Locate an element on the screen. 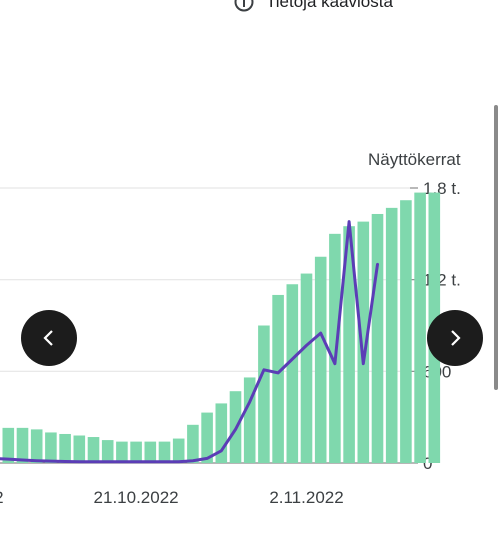 The image size is (500, 558). y-tick-label: 0 is located at coordinates (427, 463).